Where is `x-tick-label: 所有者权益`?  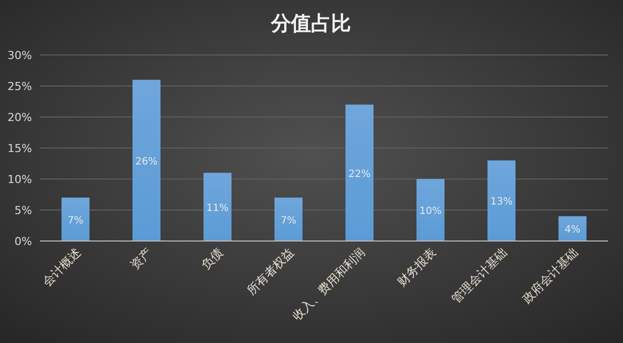
x-tick-label: 所有者权益 is located at coordinates (270, 271).